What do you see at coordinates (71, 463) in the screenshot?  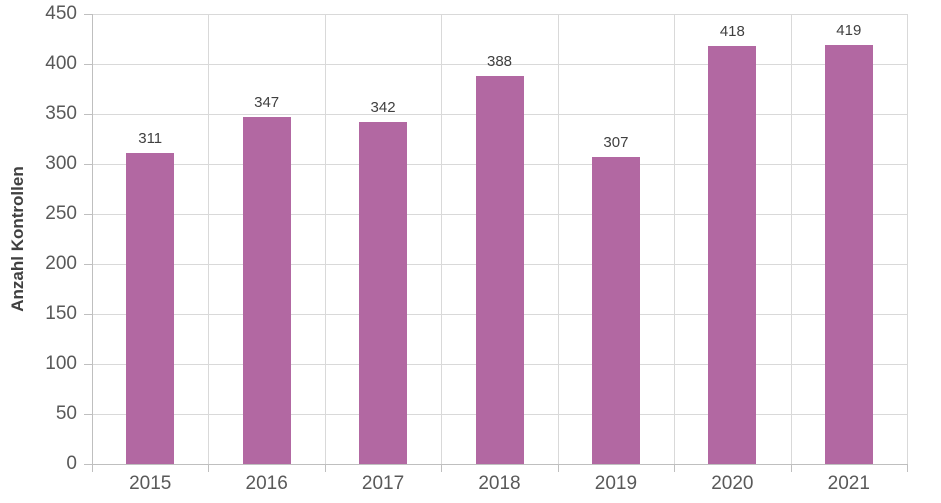 I see `y-axis-tick-label: 0` at bounding box center [71, 463].